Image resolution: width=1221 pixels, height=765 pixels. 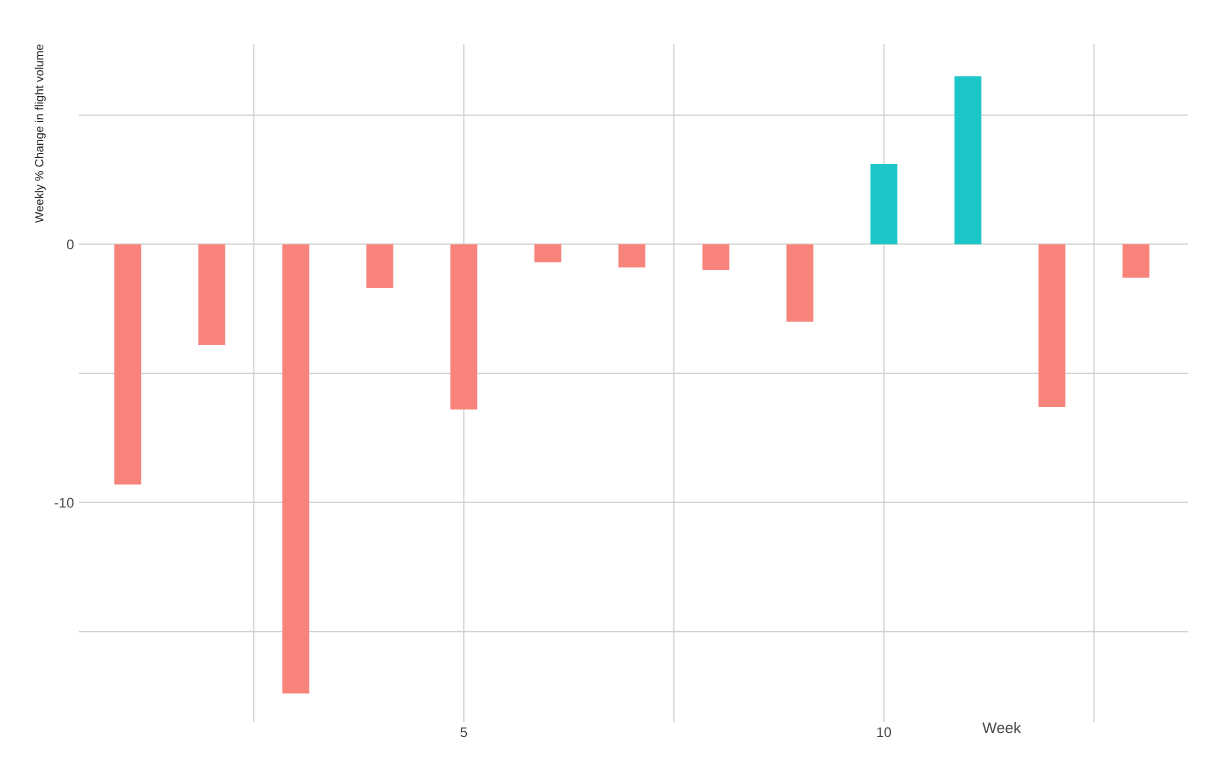 I want to click on x-tick-label: 5, so click(x=464, y=732).